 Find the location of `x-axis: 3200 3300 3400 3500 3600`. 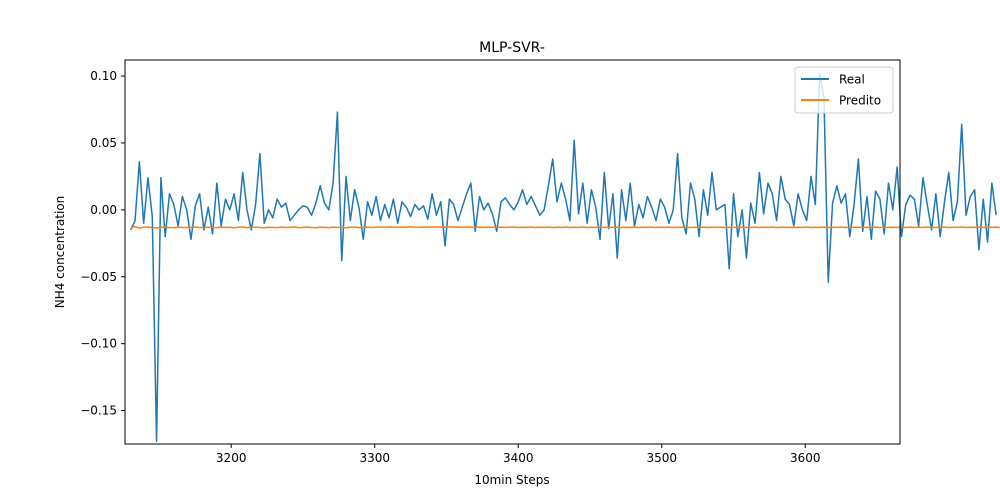

x-axis: 3200 3300 3400 3500 3600 is located at coordinates (518, 454).